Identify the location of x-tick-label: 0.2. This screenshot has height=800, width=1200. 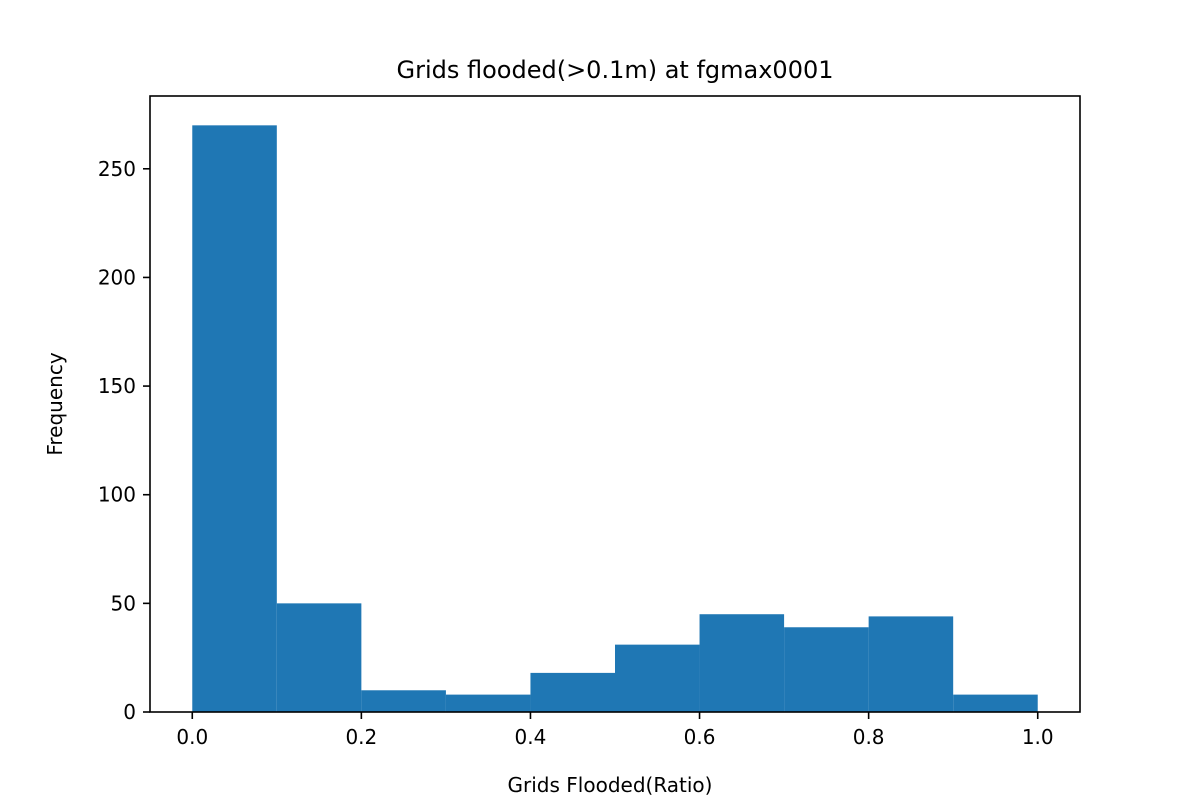
(361, 737).